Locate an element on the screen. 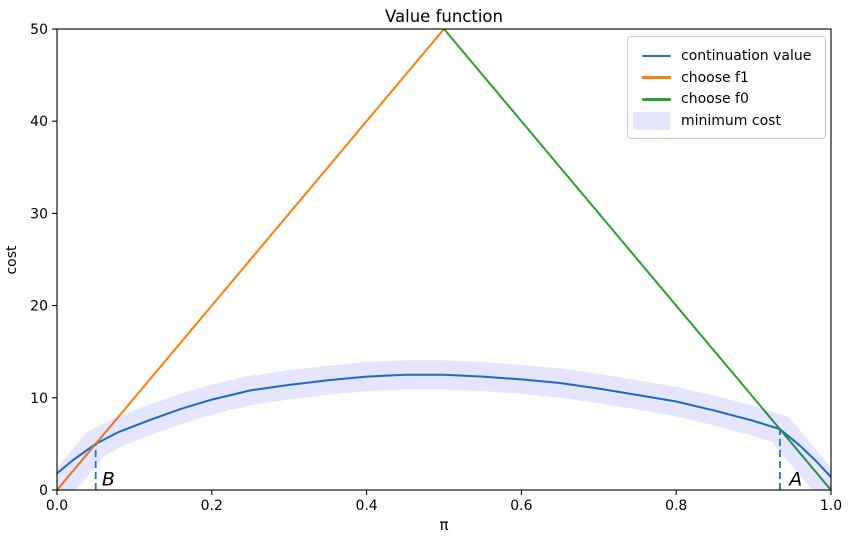 The height and width of the screenshot is (545, 853). legend-item-choose-f0: choose f0 is located at coordinates (726, 99).